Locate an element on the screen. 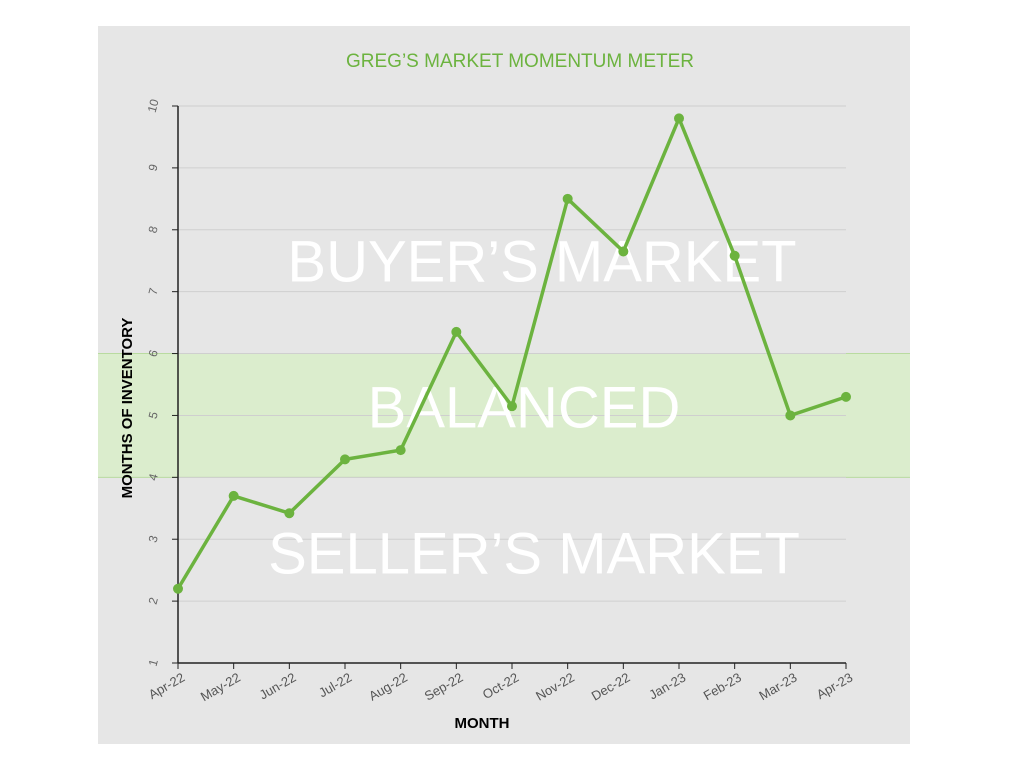  band-label: SELLER’S MARKET is located at coordinates (534, 553).